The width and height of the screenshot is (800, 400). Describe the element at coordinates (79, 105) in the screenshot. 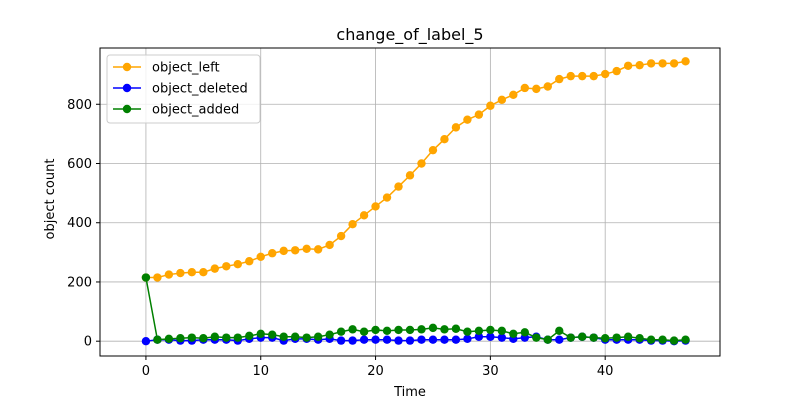

I see `y-tick-label: 800` at that location.